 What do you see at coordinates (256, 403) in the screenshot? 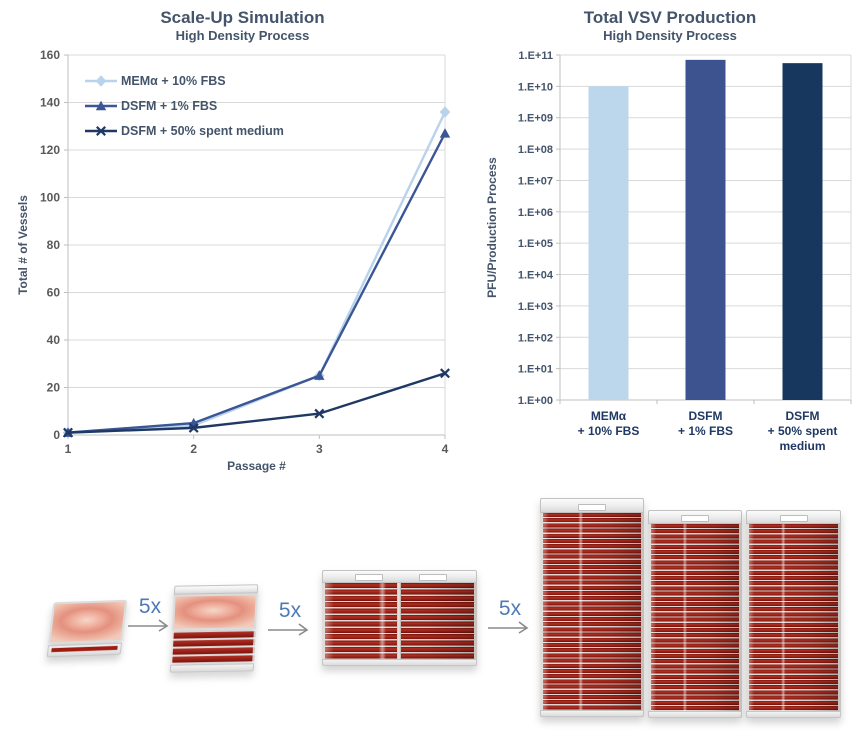
I see `series-line` at bounding box center [256, 403].